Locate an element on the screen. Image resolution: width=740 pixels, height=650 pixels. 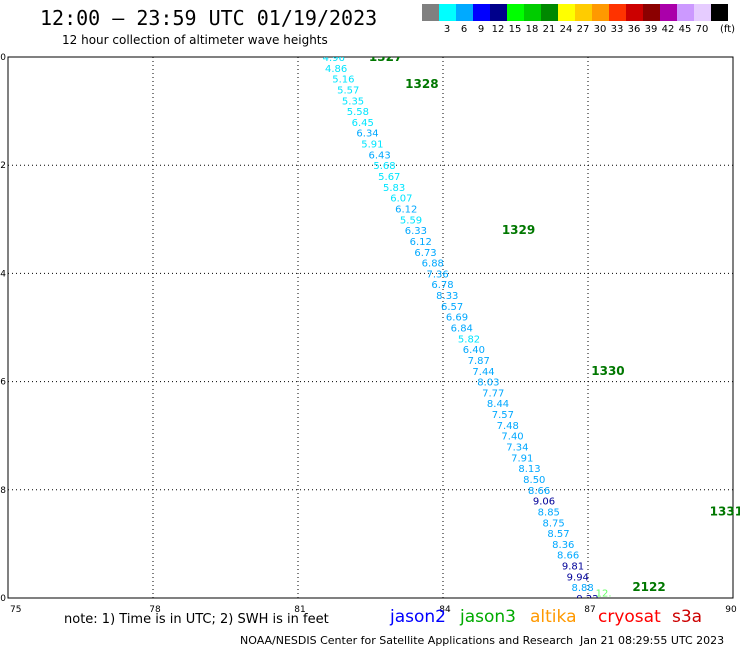
legend-label: 9 is located at coordinates (481, 29).